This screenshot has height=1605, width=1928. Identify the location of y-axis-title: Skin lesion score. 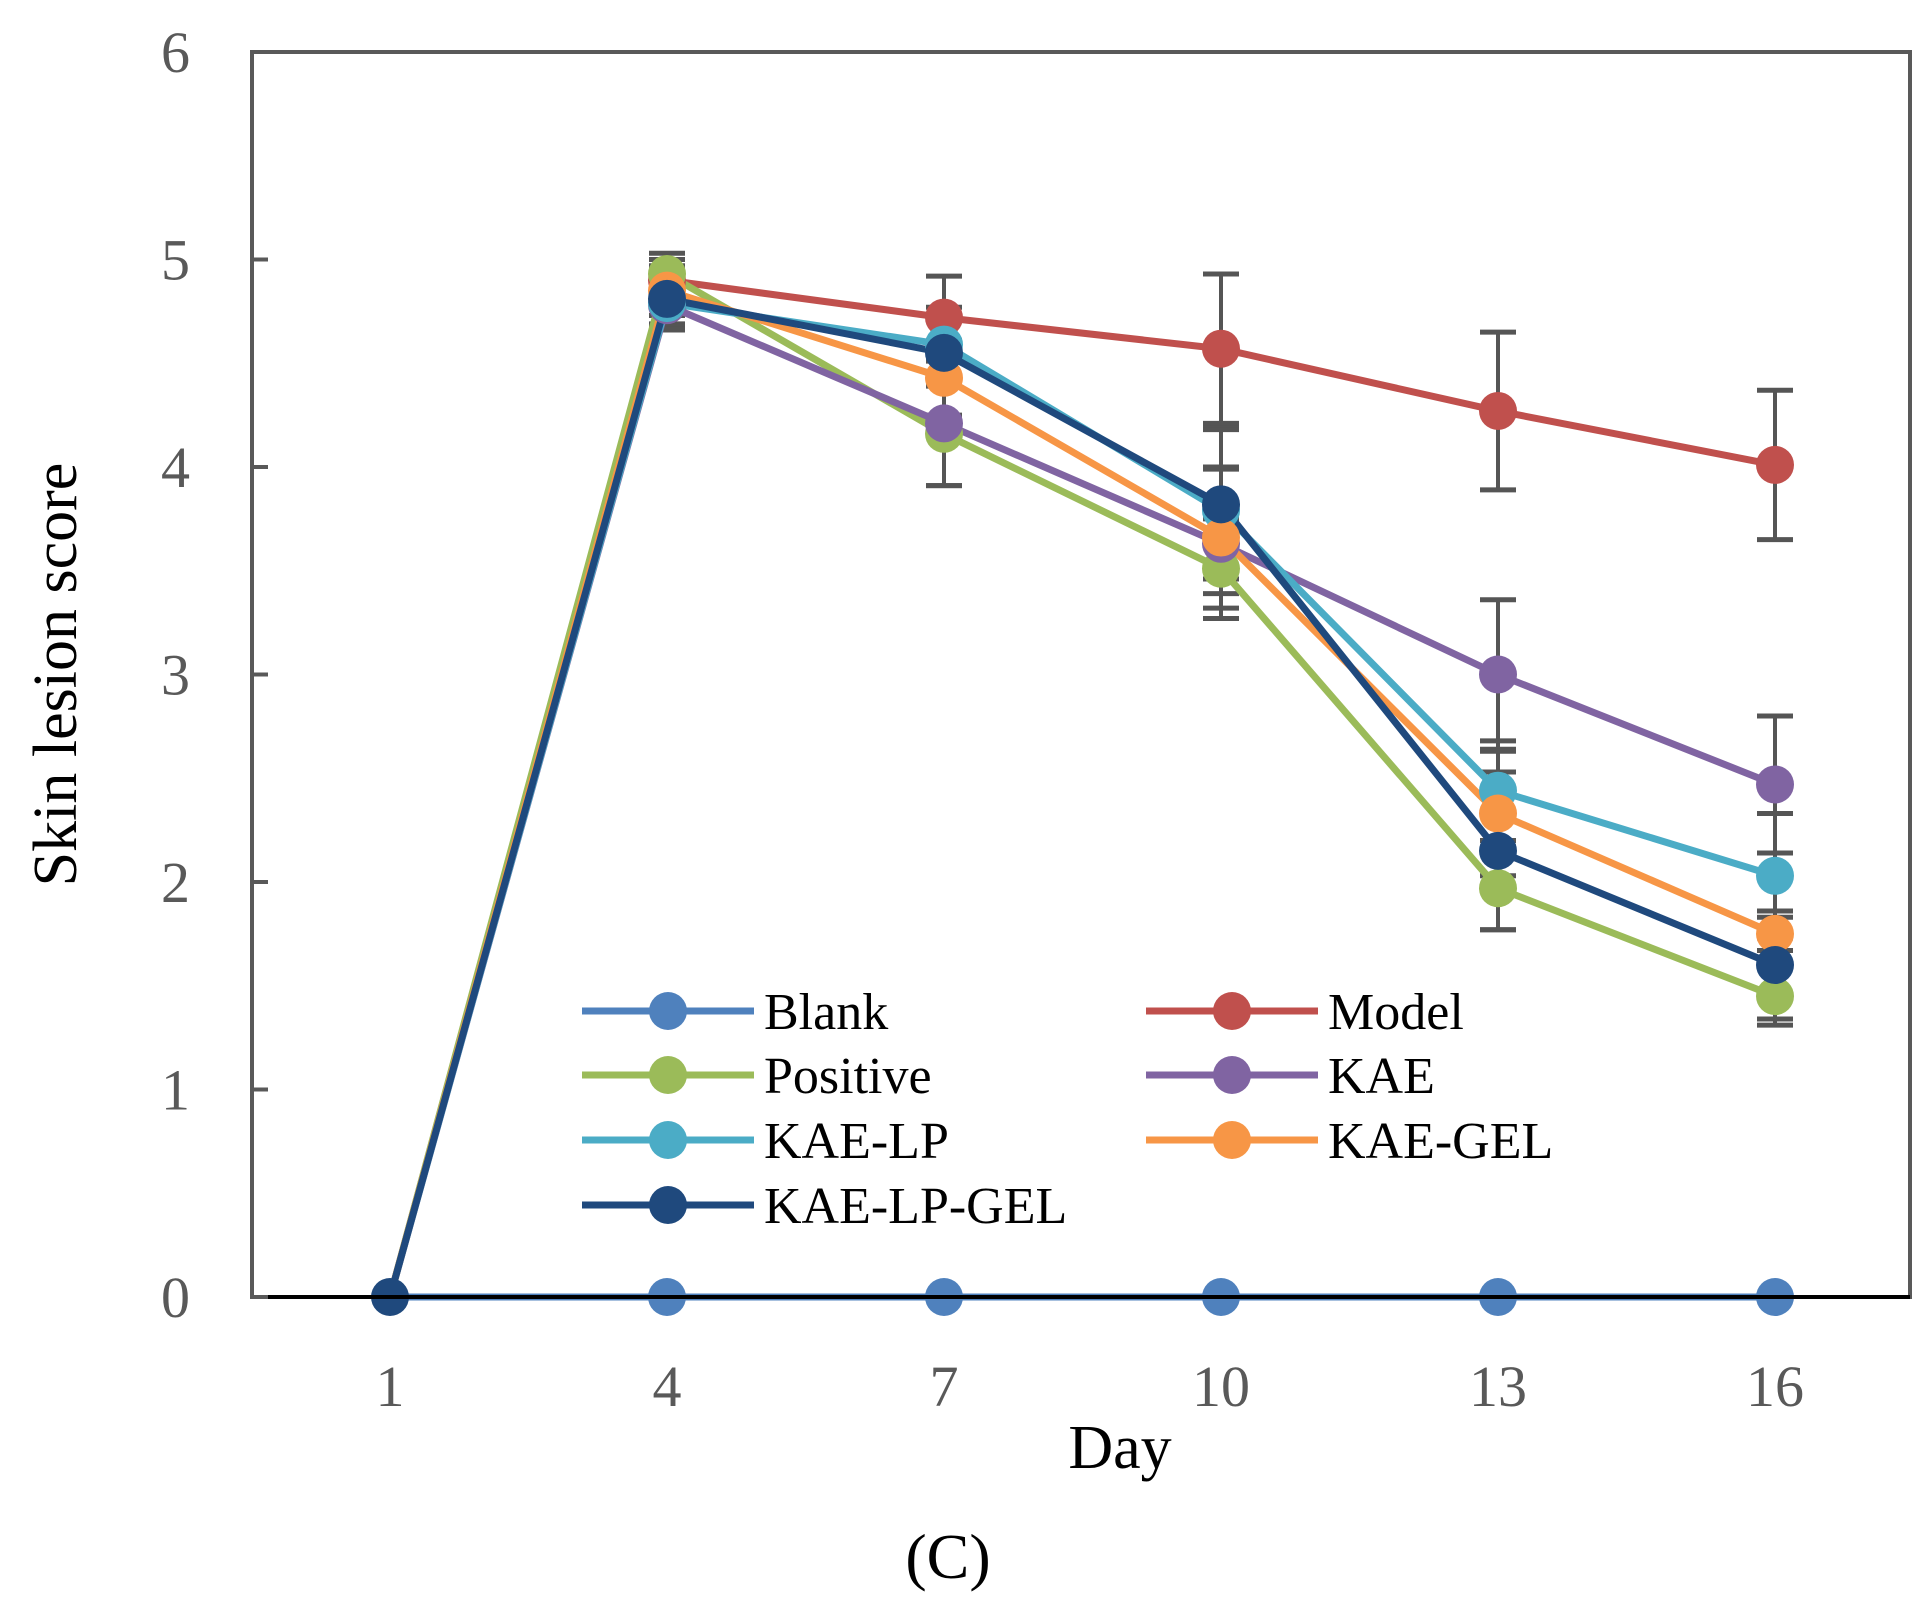
(56, 675).